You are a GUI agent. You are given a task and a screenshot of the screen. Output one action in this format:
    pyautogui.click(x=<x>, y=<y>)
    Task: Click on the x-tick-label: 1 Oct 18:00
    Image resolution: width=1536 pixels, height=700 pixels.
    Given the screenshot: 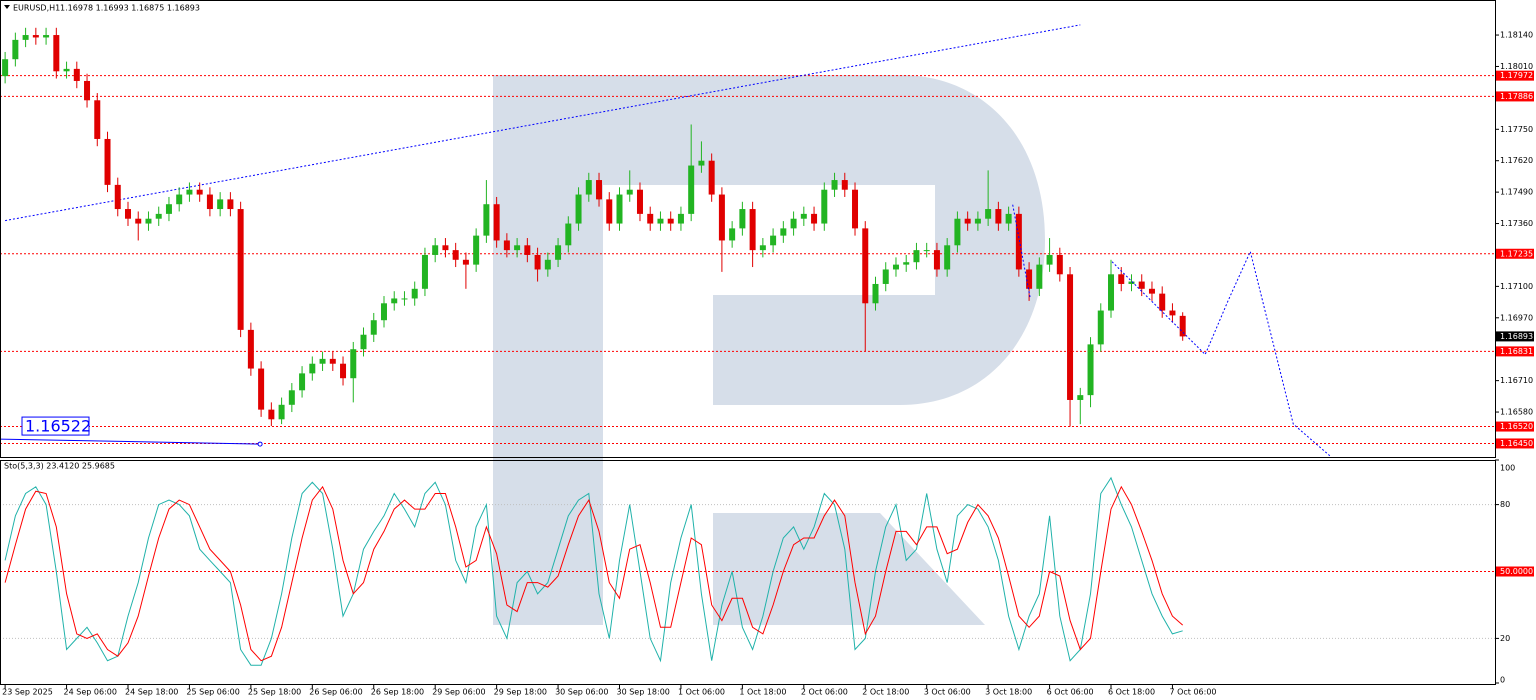 What is the action you would take?
    pyautogui.click(x=762, y=692)
    